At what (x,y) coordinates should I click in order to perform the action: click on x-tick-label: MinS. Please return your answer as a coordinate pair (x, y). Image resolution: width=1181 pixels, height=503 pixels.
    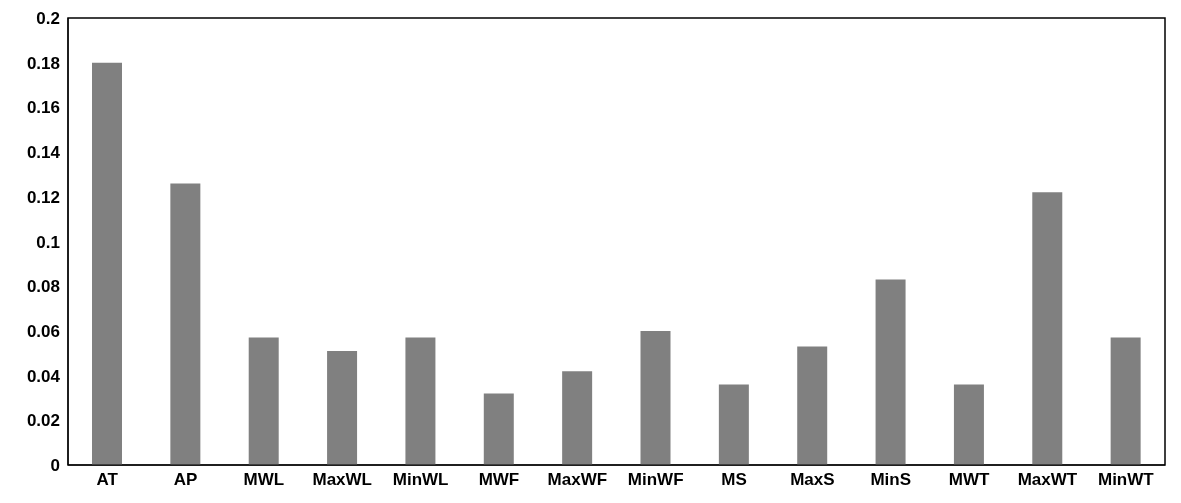
    Looking at the image, I should click on (891, 480).